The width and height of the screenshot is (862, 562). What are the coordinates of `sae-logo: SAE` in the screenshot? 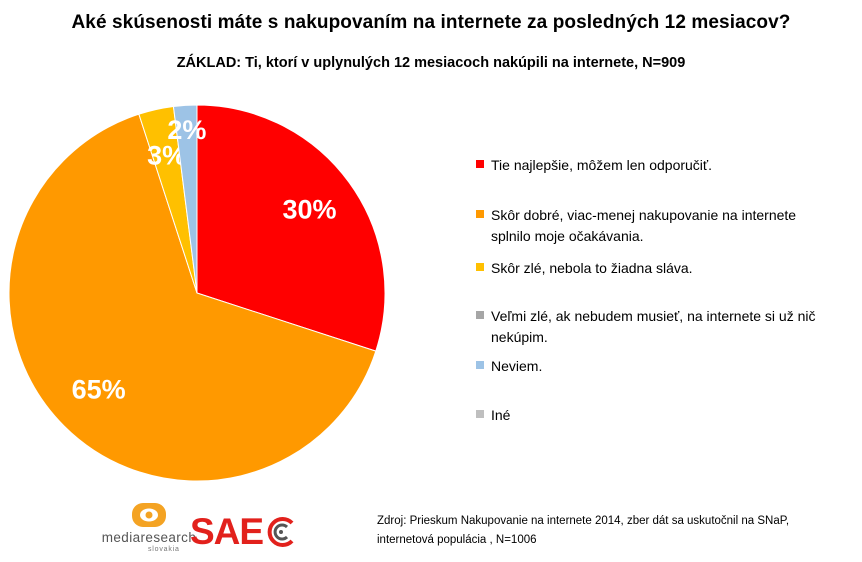 It's located at (244, 532).